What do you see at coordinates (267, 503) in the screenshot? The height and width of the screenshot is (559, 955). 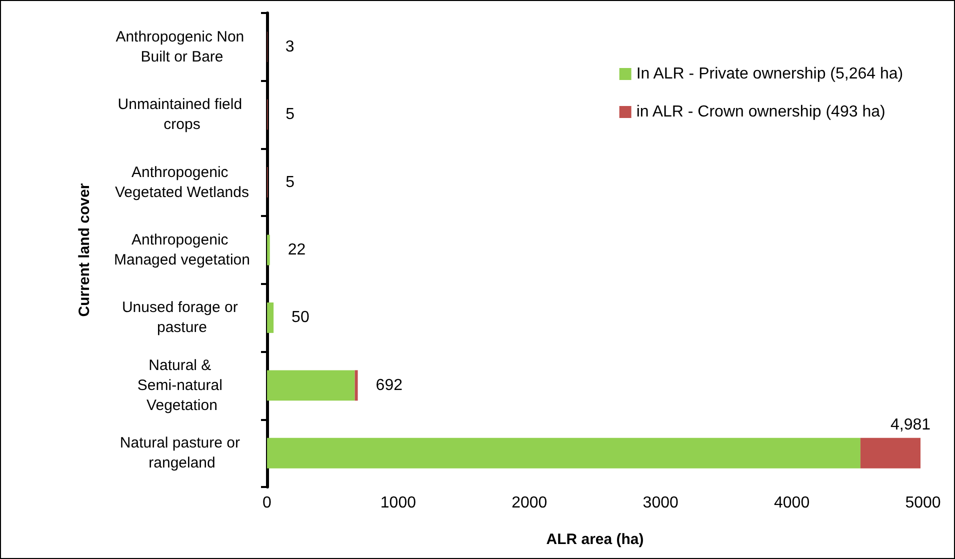 I see `x-tick-label: 0` at bounding box center [267, 503].